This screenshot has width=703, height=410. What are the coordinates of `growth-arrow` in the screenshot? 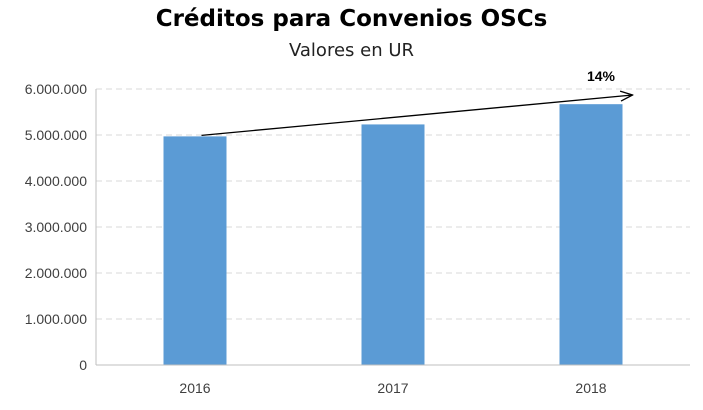 It's located at (417, 116).